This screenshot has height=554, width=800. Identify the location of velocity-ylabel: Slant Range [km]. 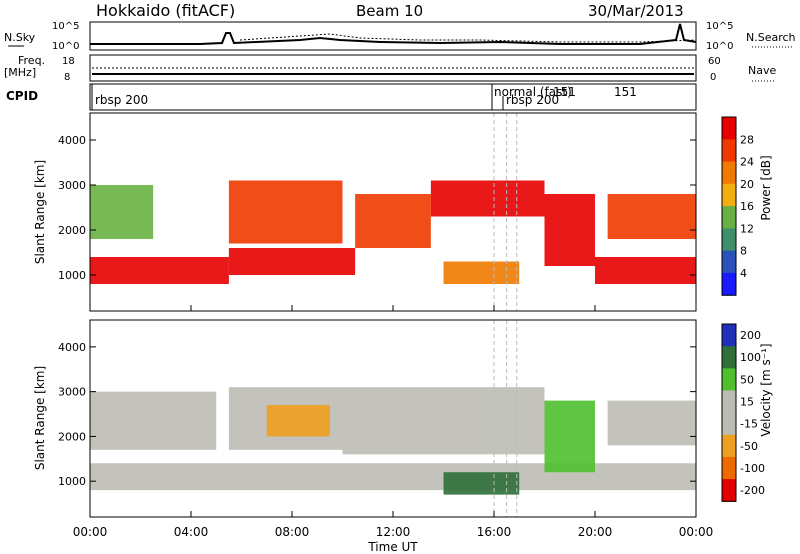
(40, 418).